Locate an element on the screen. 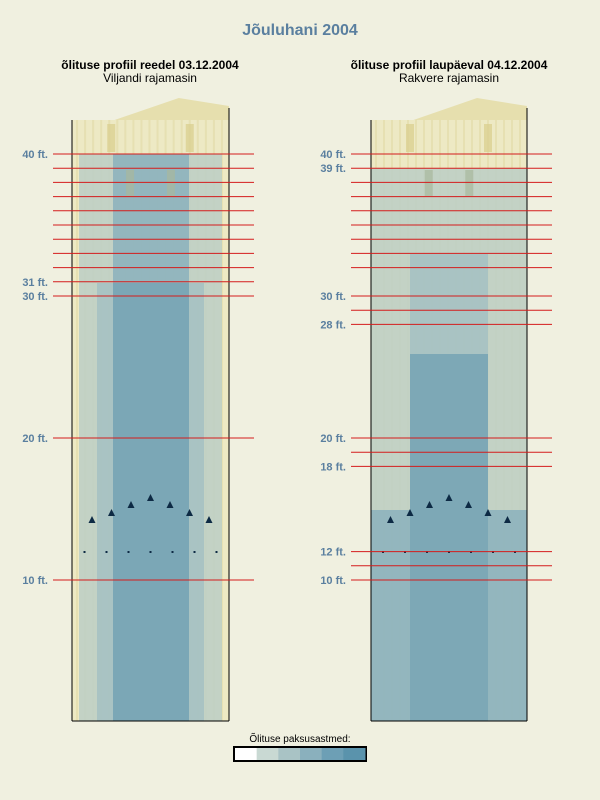  distance-label: 18 ft. is located at coordinates (333, 467).